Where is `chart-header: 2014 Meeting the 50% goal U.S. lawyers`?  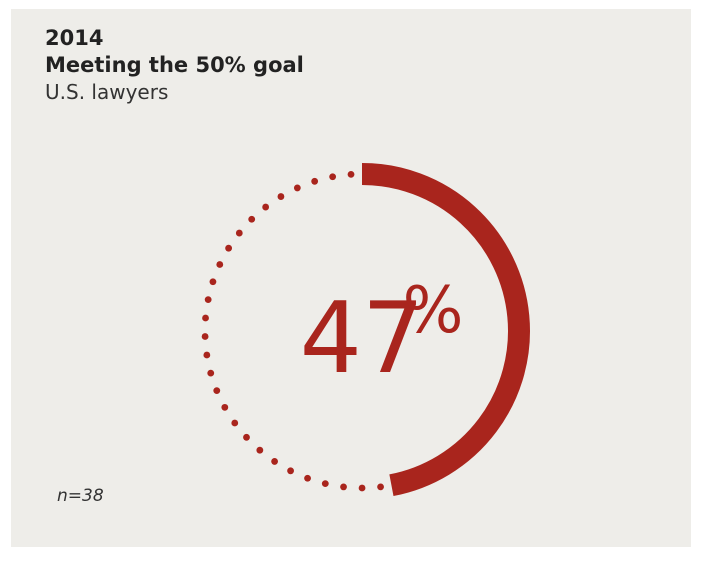
chart-header: 2014 Meeting the 50% goal U.S. lawyers is located at coordinates (174, 65).